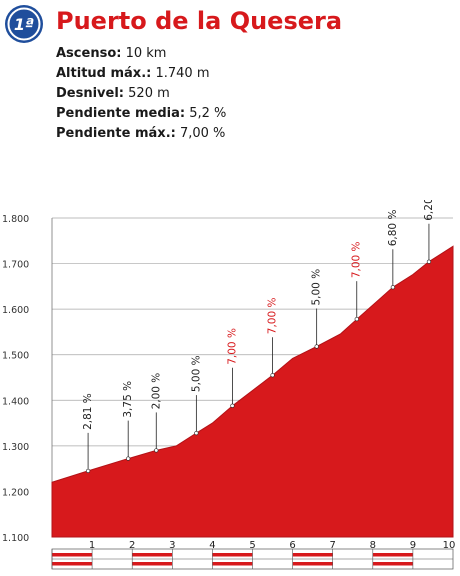  I want to click on y-tick-label: 1.600, so click(15, 310).